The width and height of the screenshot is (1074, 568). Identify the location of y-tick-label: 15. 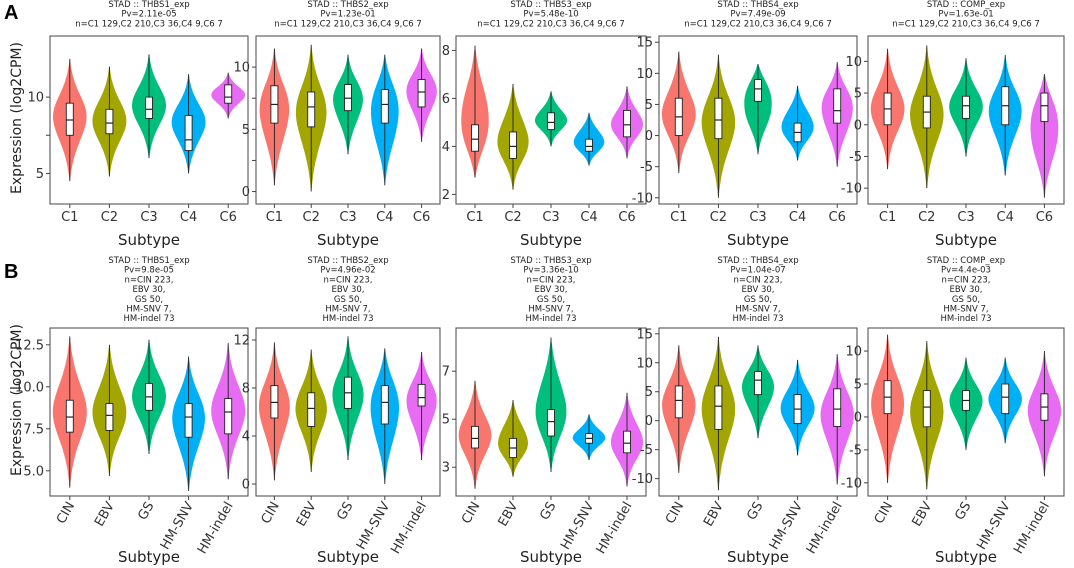
(644, 334).